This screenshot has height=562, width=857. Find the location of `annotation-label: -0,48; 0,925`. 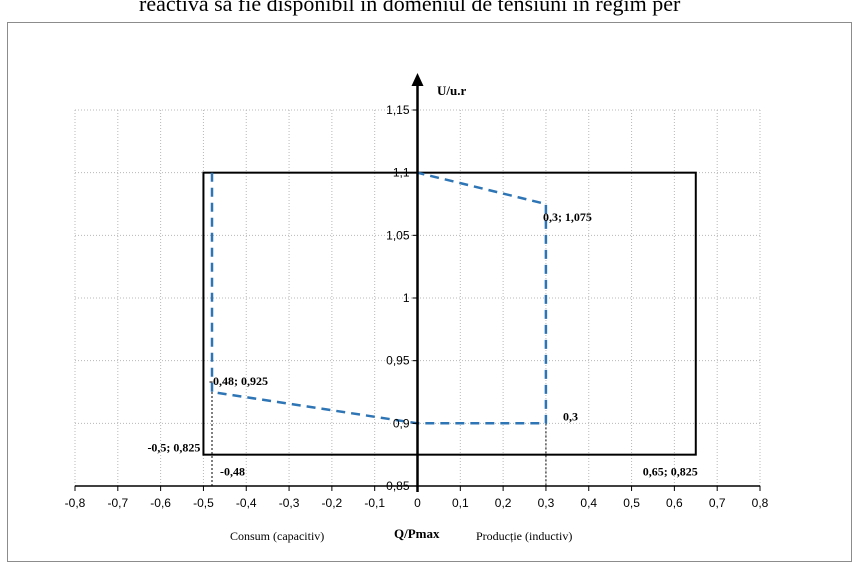

annotation-label: -0,48; 0,925 is located at coordinates (238, 381).